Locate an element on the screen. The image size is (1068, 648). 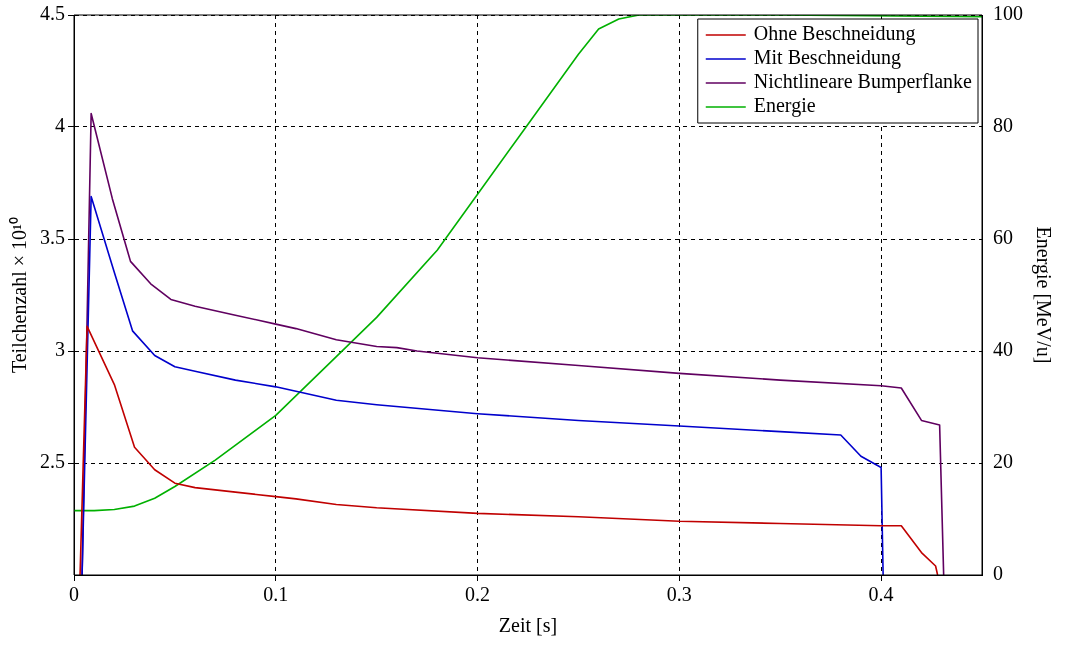
legend-label: Mit Beschneidung is located at coordinates (827, 58).